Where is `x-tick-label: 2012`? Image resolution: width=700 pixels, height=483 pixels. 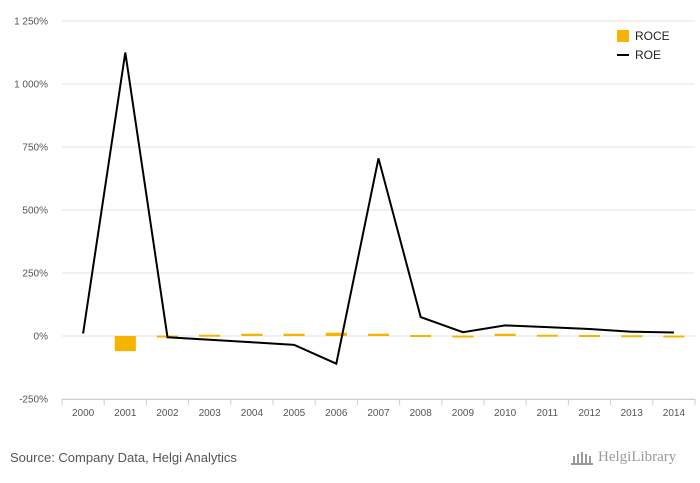 x-tick-label: 2012 is located at coordinates (589, 413).